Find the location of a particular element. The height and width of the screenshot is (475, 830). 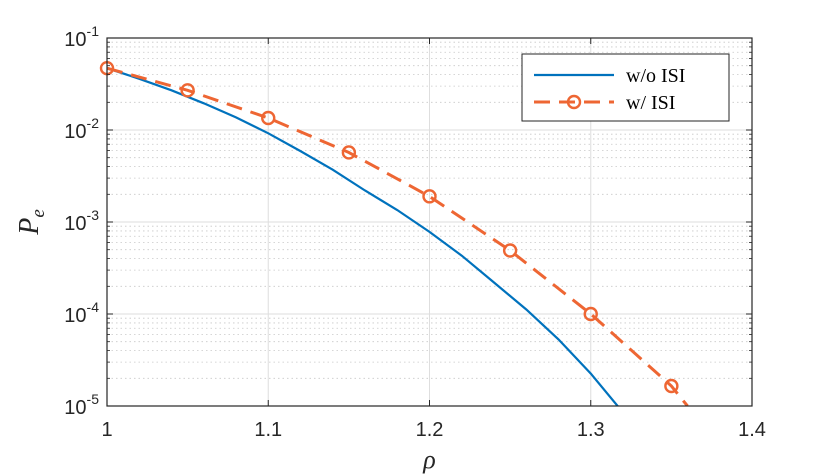

y-tick-label: 10⁻² is located at coordinates (81, 129).